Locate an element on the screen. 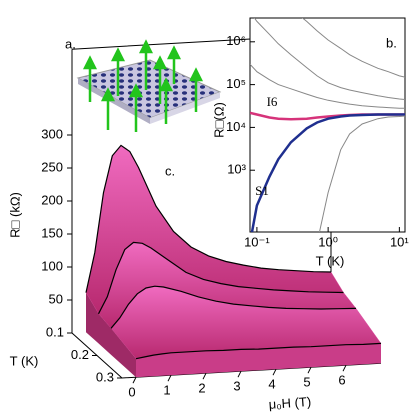  perforated-film is located at coordinates (149, 89).